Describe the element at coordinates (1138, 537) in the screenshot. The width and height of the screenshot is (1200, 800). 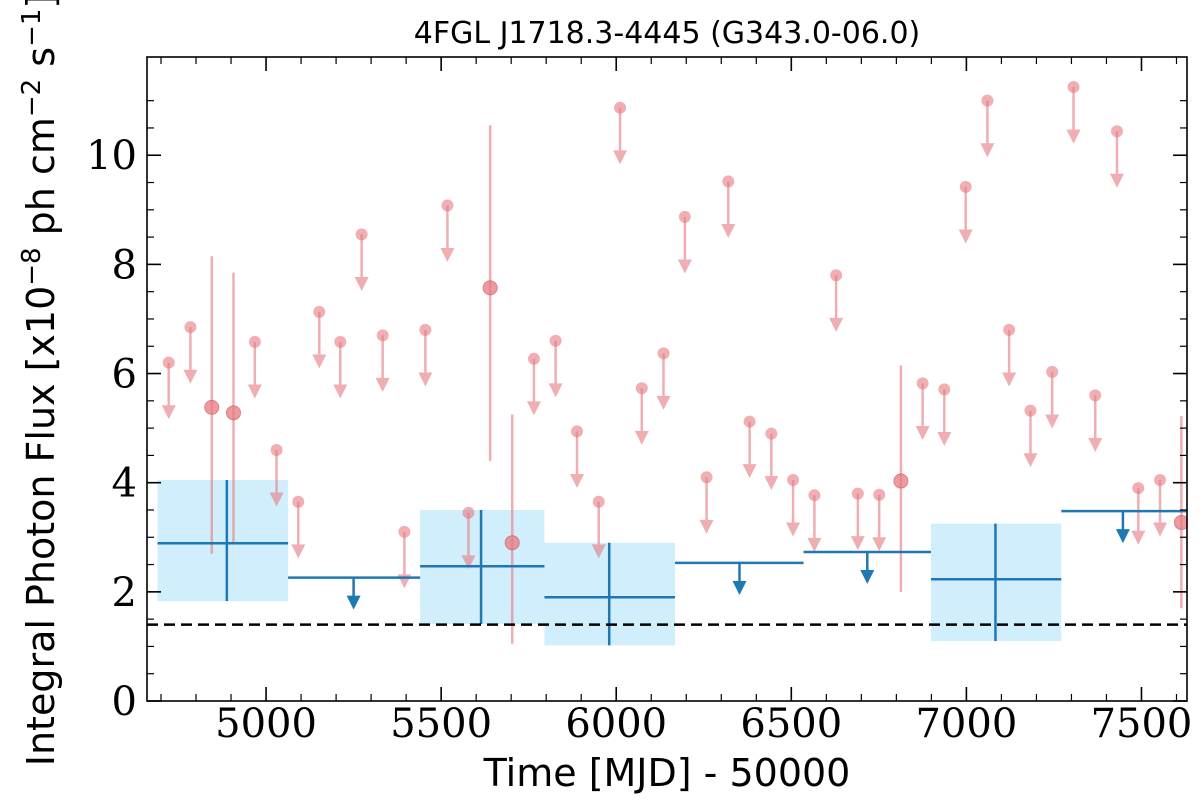
I see `fine-upper-limit-40-head` at that location.